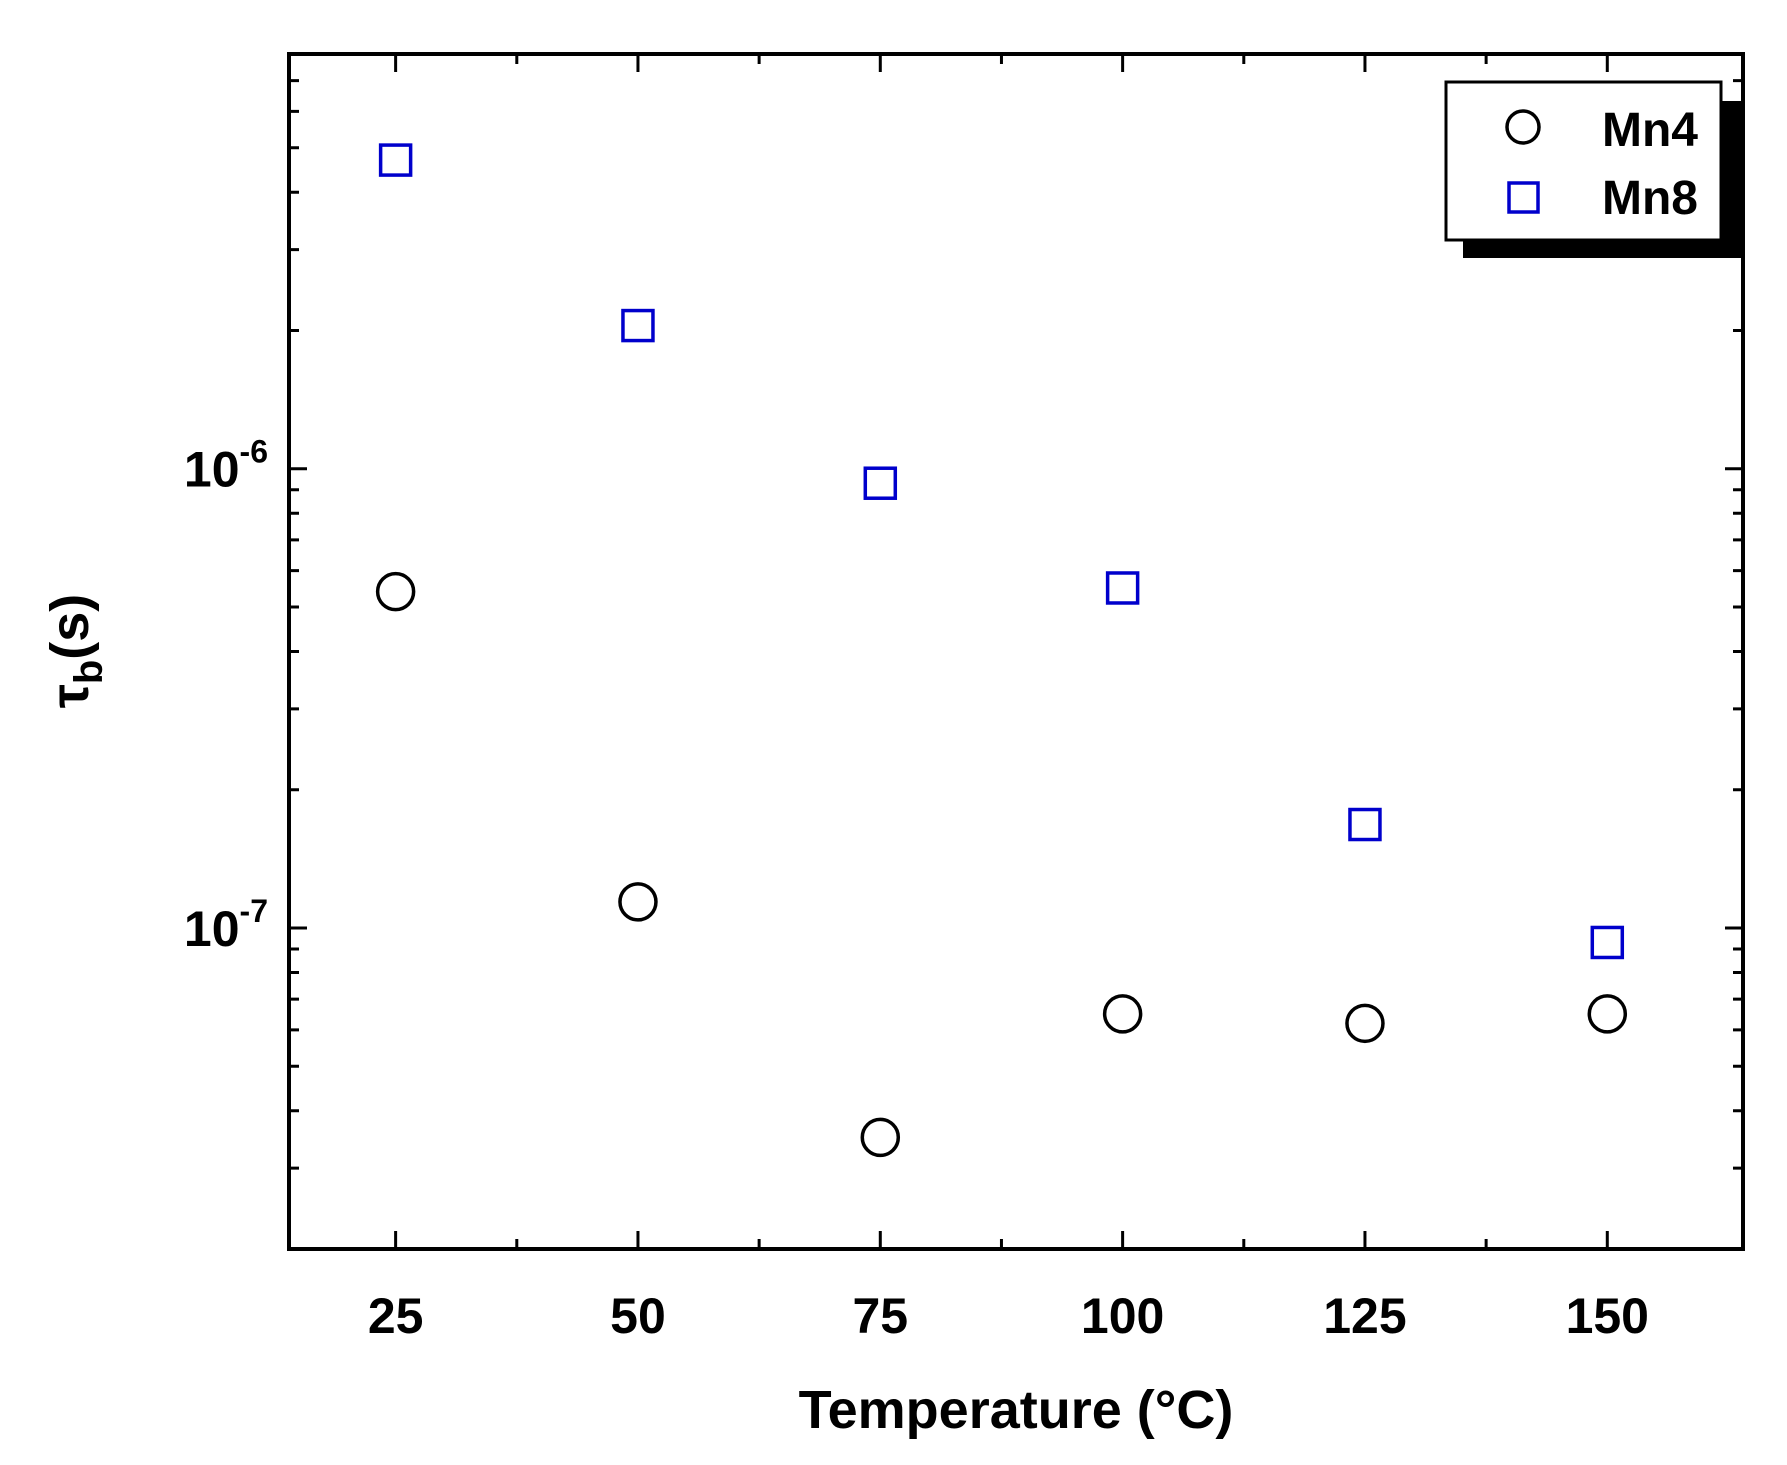  Describe the element at coordinates (880, 1316) in the screenshot. I see `x-tick-label: 75` at that location.